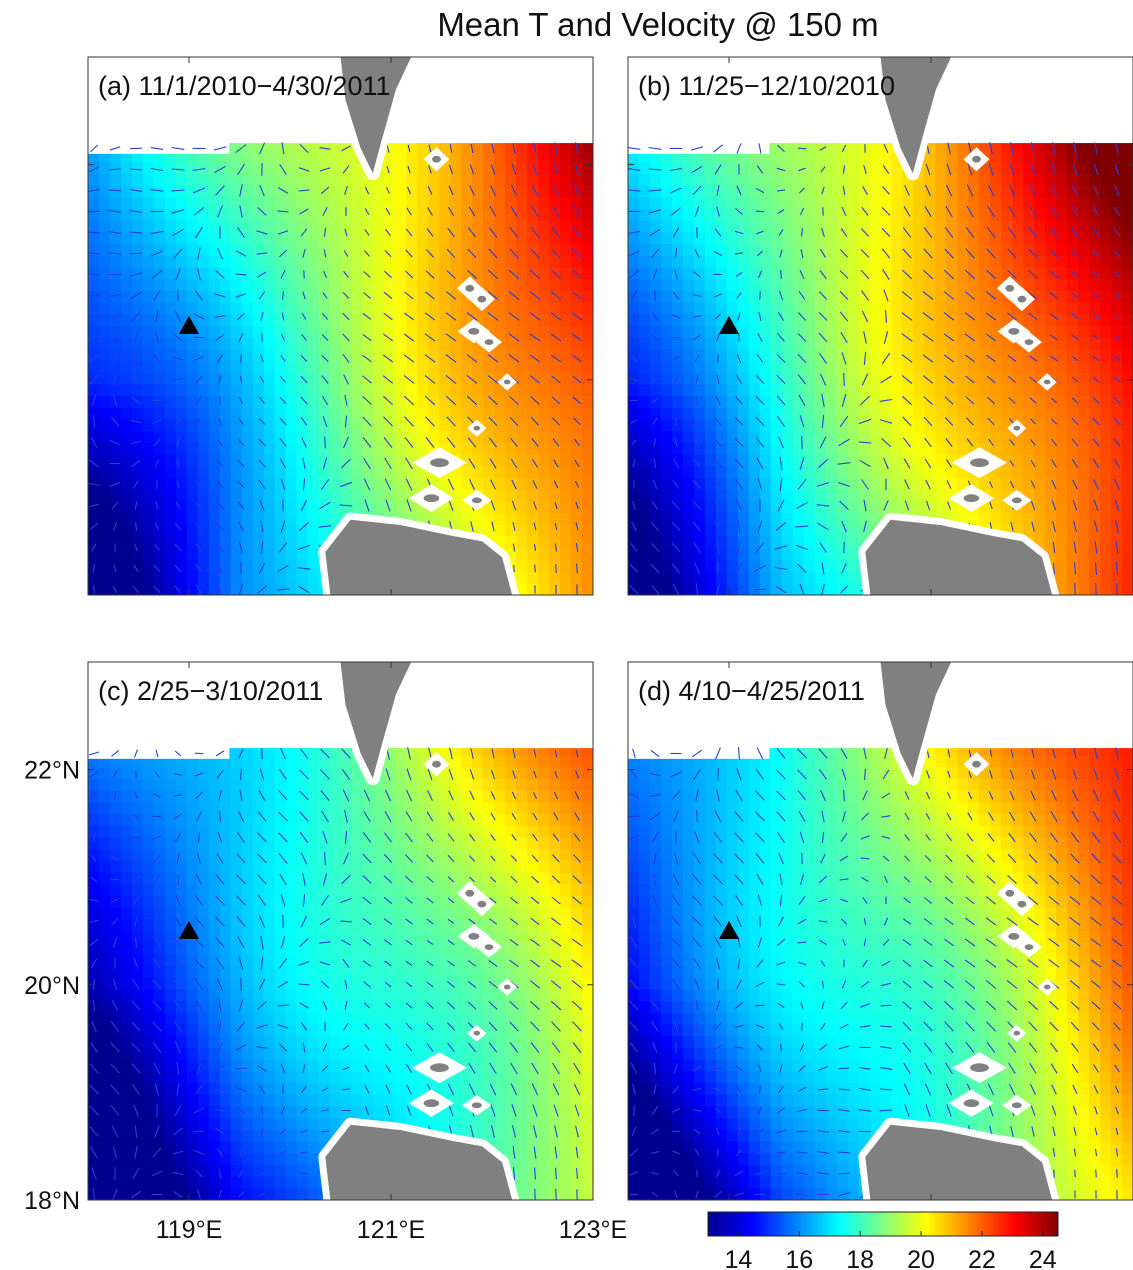 This screenshot has height=1270, width=1133. What do you see at coordinates (593, 1230) in the screenshot?
I see `x-tick-label: 123°E` at bounding box center [593, 1230].